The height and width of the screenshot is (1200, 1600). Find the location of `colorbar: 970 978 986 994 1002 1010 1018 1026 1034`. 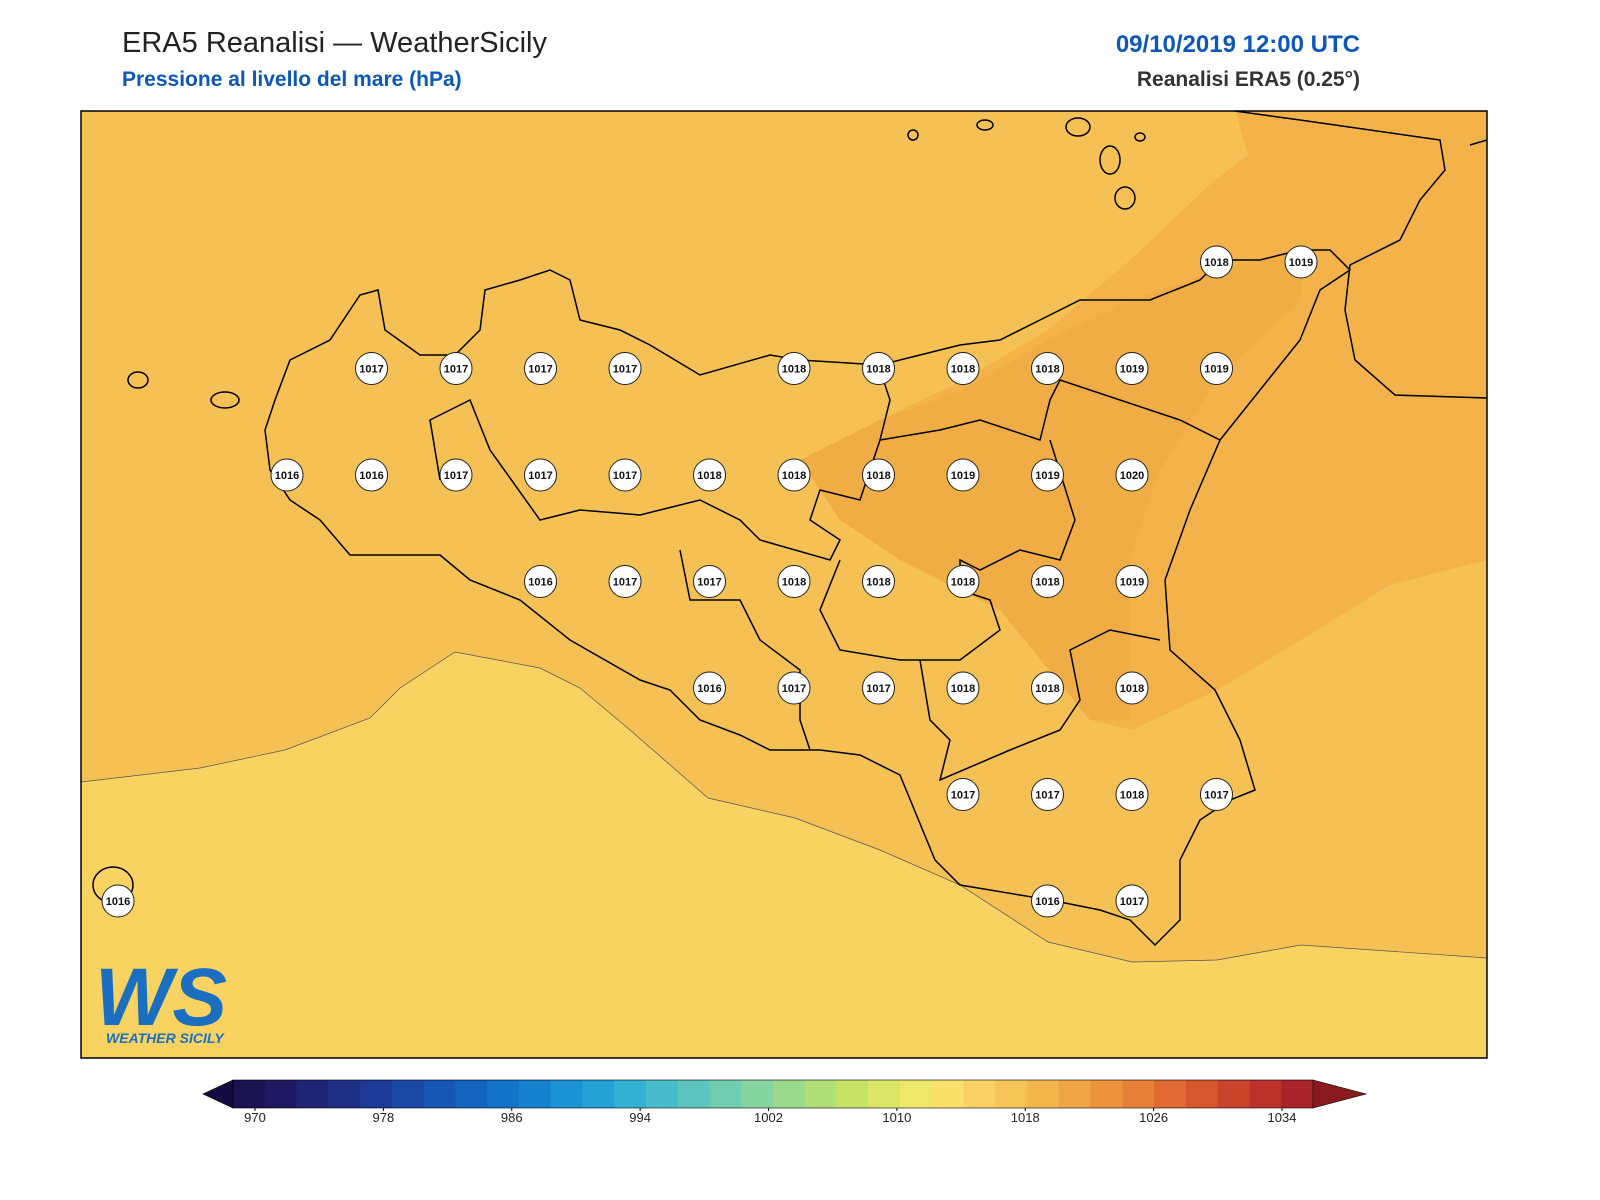

colorbar: 970 978 986 994 1002 1010 1018 1026 1034 is located at coordinates (785, 1102).